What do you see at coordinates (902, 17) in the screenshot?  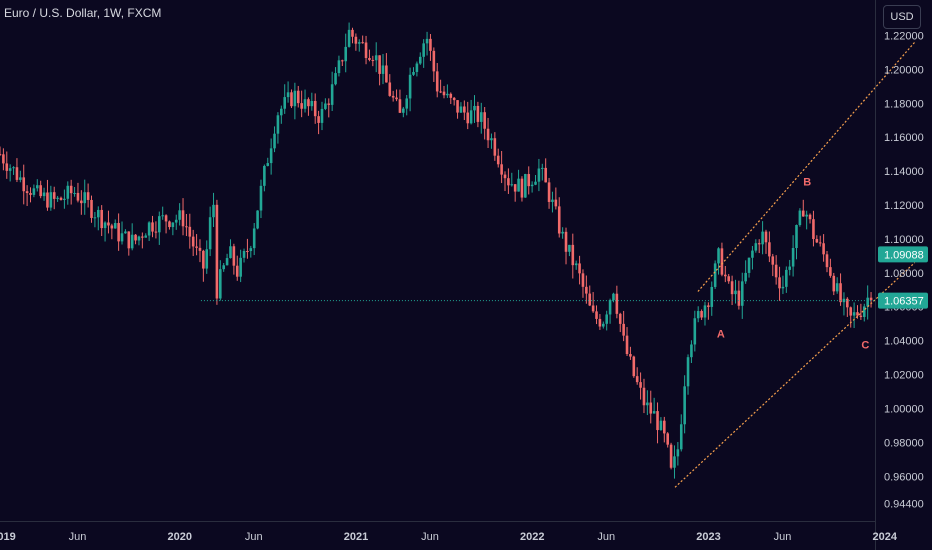 I see `currency-button: USD` at bounding box center [902, 17].